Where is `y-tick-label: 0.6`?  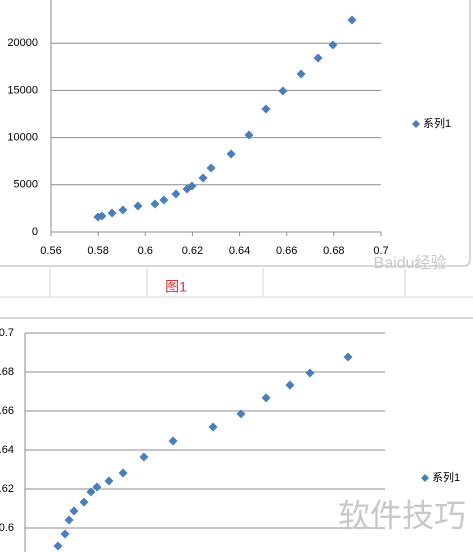 y-tick-label: 0.6 is located at coordinates (7, 528).